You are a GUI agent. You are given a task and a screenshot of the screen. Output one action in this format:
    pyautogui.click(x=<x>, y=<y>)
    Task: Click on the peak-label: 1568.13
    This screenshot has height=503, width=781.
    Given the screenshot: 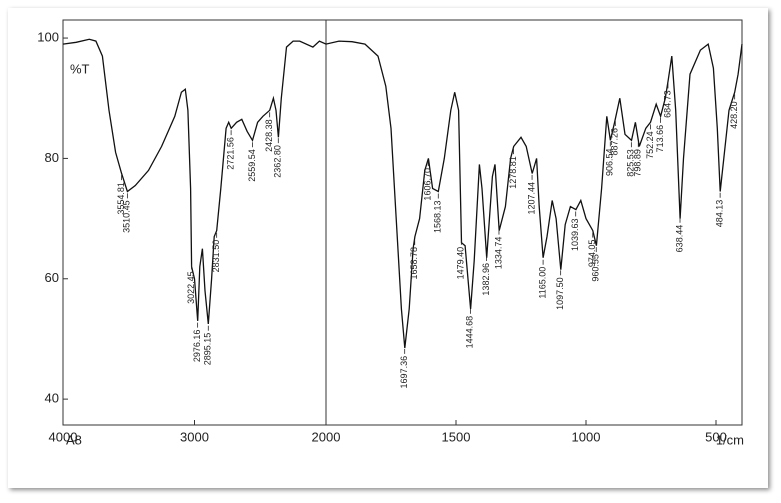 What is the action you would take?
    pyautogui.click(x=438, y=216)
    